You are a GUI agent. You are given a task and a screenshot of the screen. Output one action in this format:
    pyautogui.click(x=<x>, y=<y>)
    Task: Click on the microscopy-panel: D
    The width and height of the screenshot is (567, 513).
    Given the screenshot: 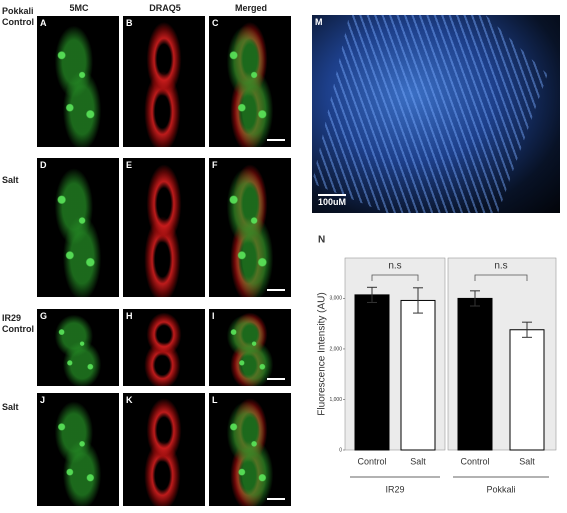 What is the action you would take?
    pyautogui.click(x=78, y=227)
    